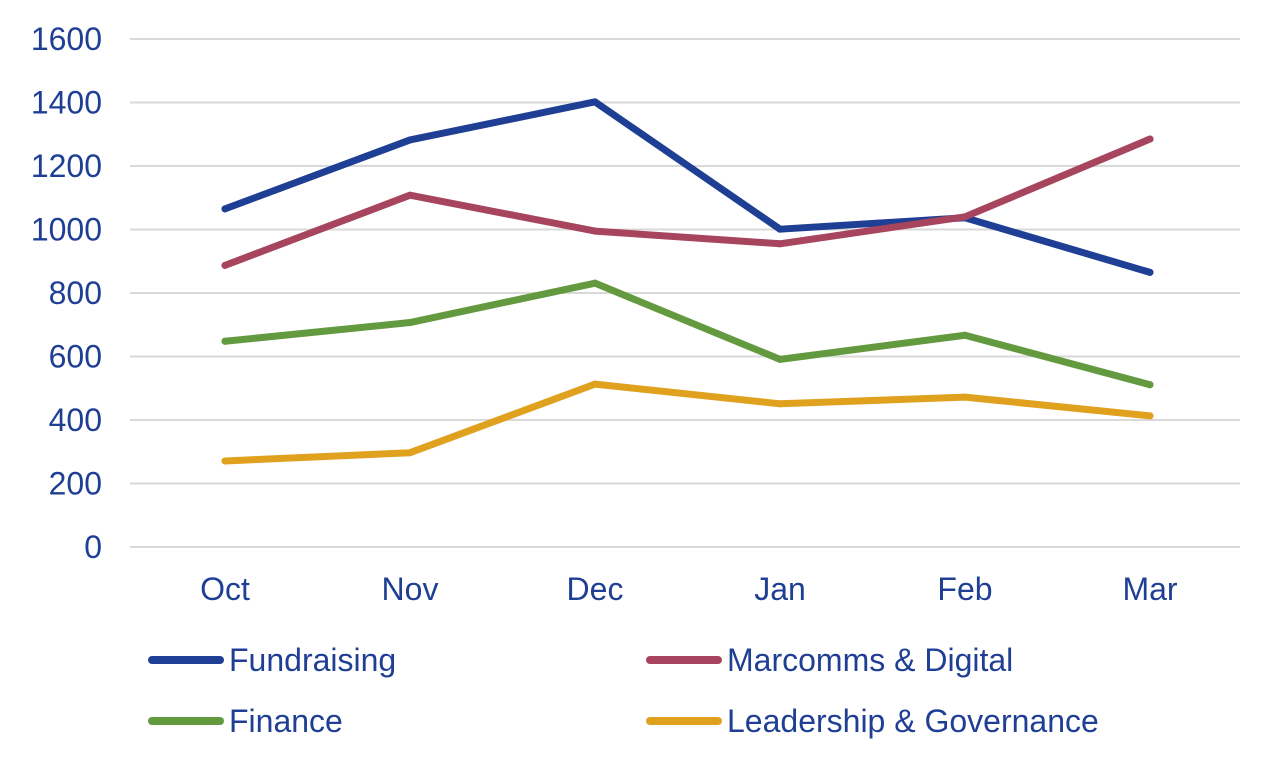 This screenshot has width=1280, height=768. I want to click on legend-item: Leadership & Governance, so click(872, 721).